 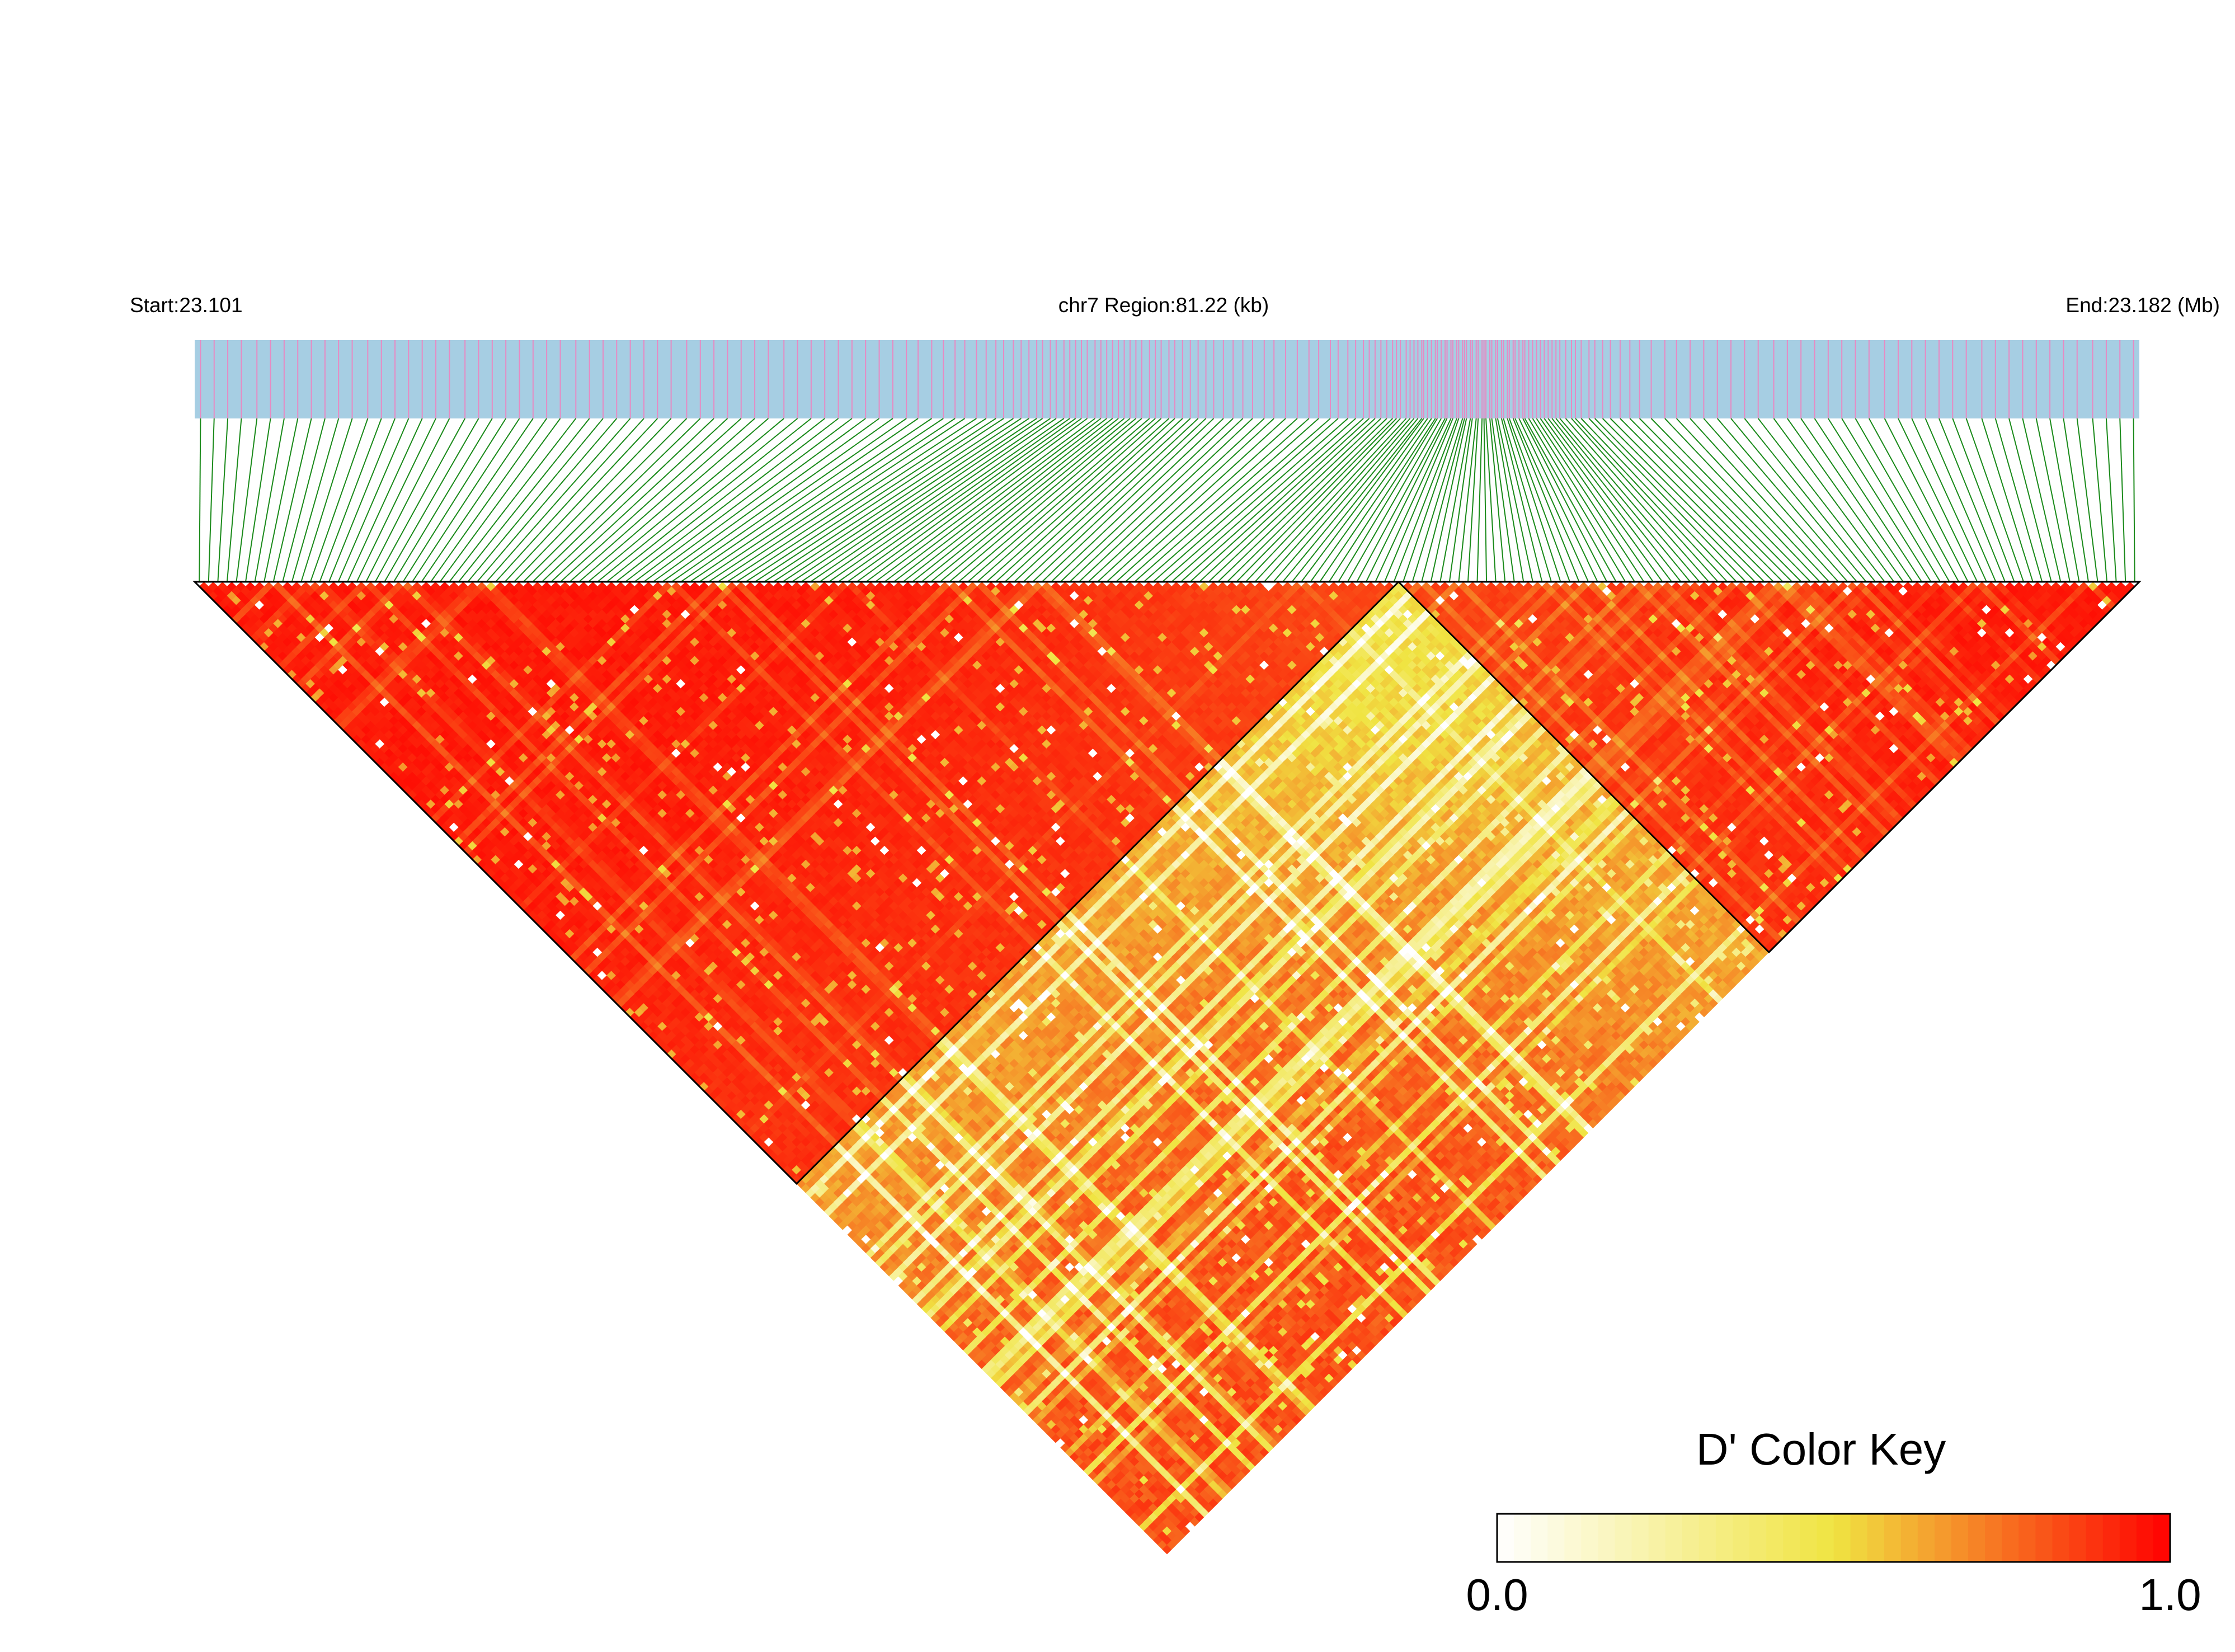 I want to click on region-end-label: End:23.182 (Mb), so click(x=2142, y=306).